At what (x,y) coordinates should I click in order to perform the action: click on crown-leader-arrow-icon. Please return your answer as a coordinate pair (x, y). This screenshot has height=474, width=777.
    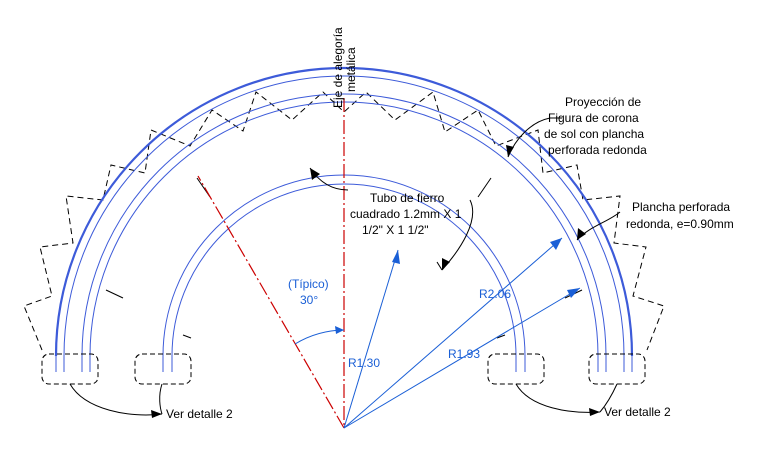
    Looking at the image, I should click on (510, 151).